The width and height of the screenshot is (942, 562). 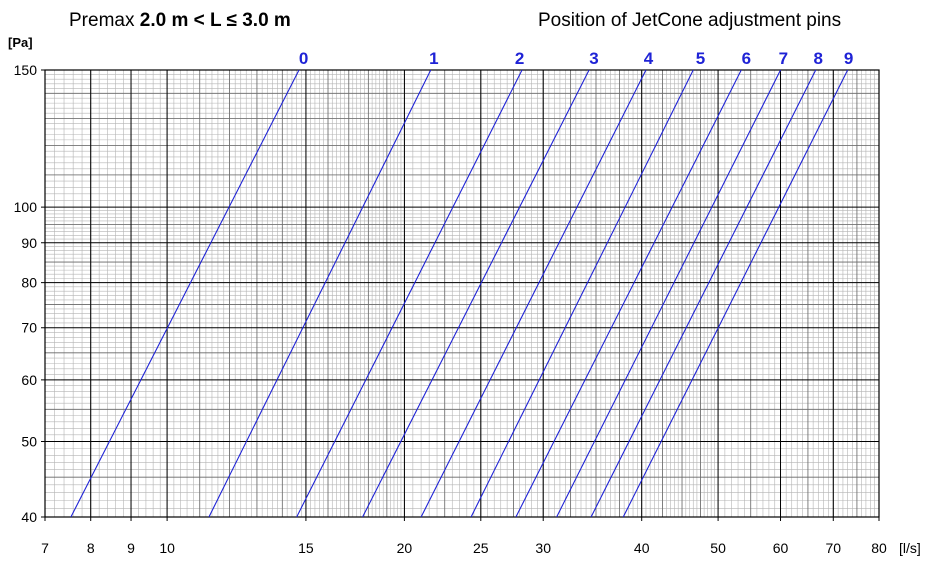 What do you see at coordinates (781, 548) in the screenshot?
I see `x-tick-label: 60` at bounding box center [781, 548].